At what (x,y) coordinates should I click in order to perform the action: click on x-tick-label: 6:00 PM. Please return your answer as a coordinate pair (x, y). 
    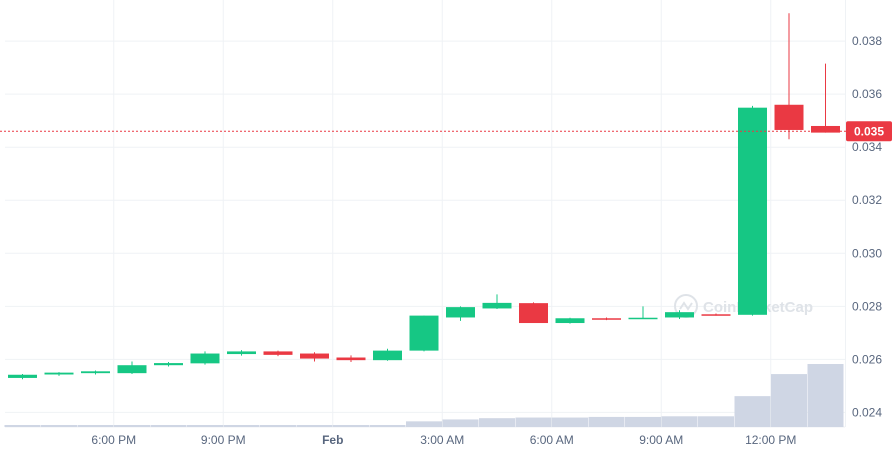
    Looking at the image, I should click on (113, 440).